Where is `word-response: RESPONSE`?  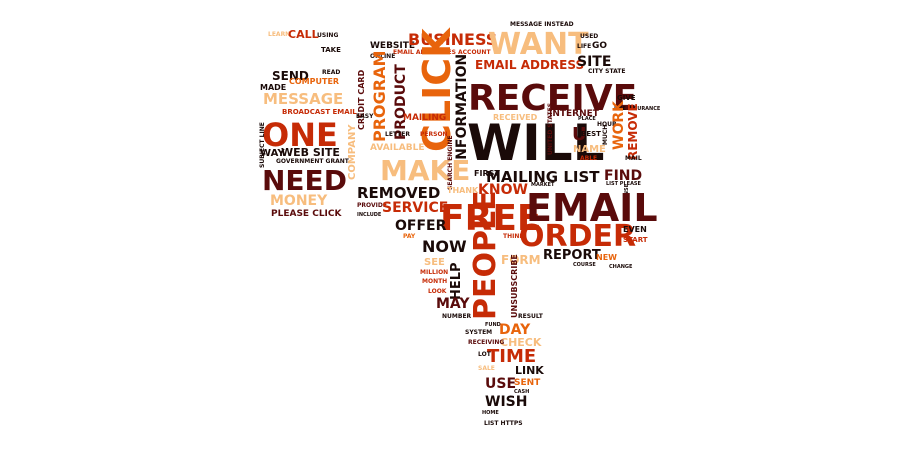 word-response: RESPONSE is located at coordinates (627, 198).